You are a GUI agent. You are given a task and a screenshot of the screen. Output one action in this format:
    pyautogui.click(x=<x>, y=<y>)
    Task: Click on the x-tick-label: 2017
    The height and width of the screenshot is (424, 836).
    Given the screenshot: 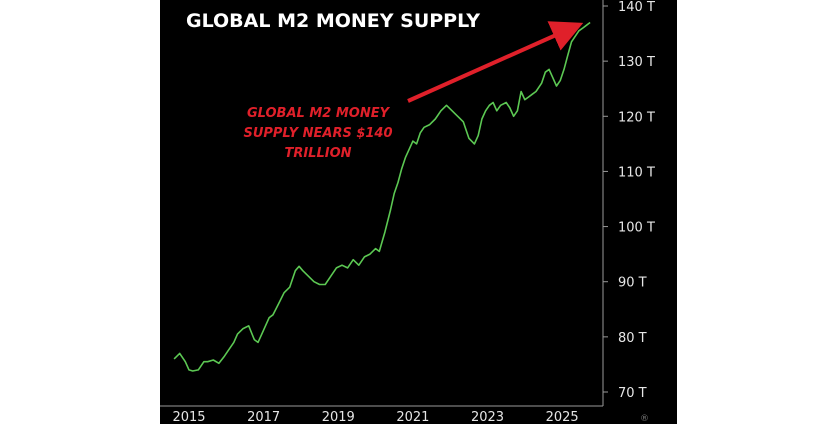 What is the action you would take?
    pyautogui.click(x=263, y=417)
    